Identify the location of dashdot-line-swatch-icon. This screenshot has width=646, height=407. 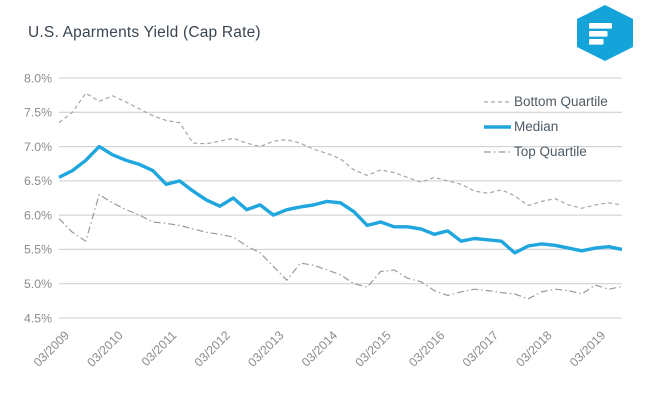
(497, 151).